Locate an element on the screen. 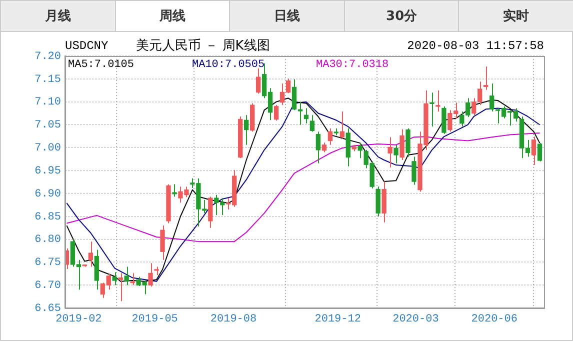  y-tick-label: 6.65 is located at coordinates (47, 308).